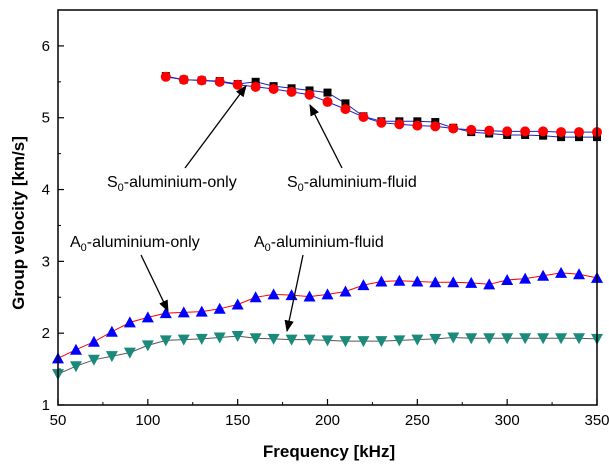  I want to click on annotation-a0-aluminium-fluid: A0-aluminium-fluid, so click(319, 283).